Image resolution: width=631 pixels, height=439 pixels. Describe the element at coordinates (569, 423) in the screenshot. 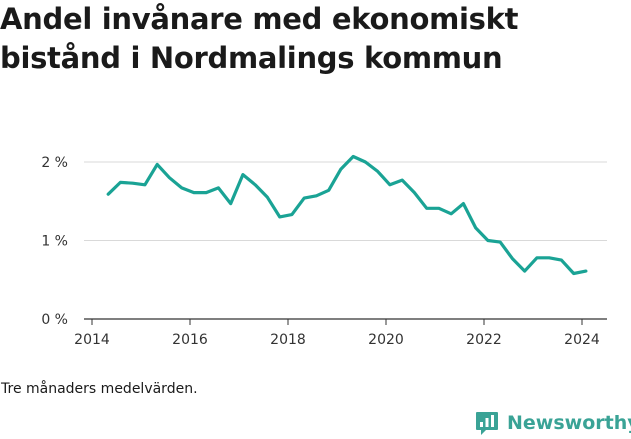

I see `brand-name: Newsworthy` at that location.